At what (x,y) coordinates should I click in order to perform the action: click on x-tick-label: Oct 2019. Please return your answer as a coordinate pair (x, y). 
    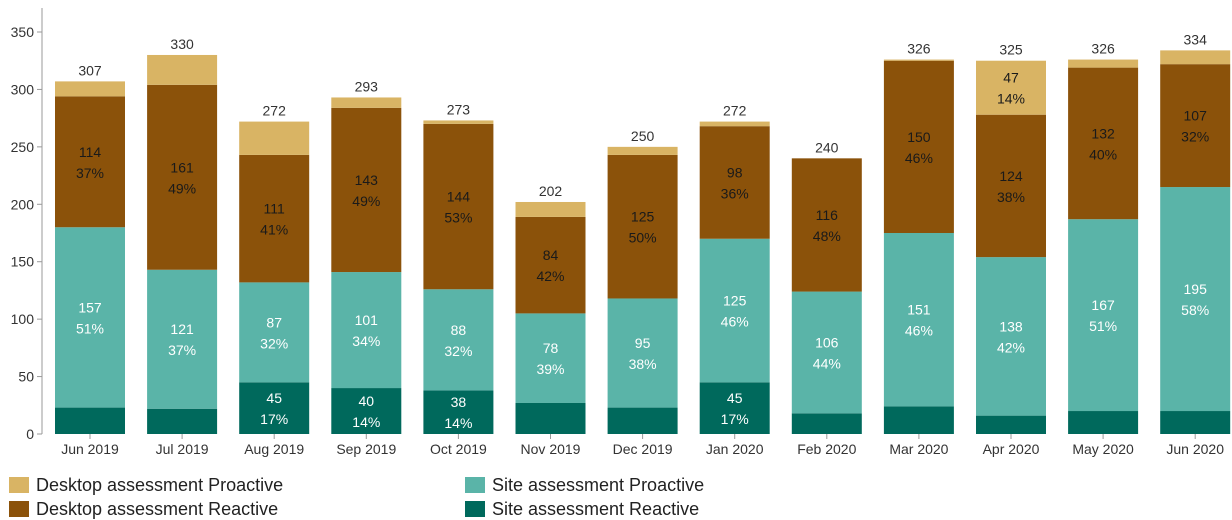
    Looking at the image, I should click on (458, 449).